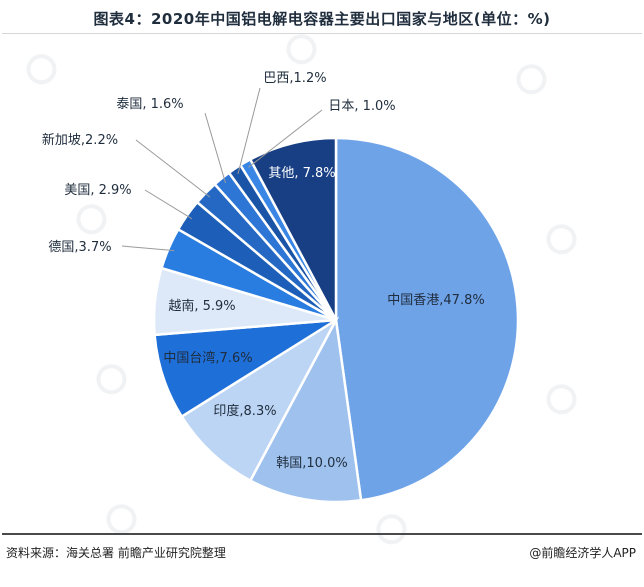  Describe the element at coordinates (322, 33) in the screenshot. I see `title-divider` at that location.